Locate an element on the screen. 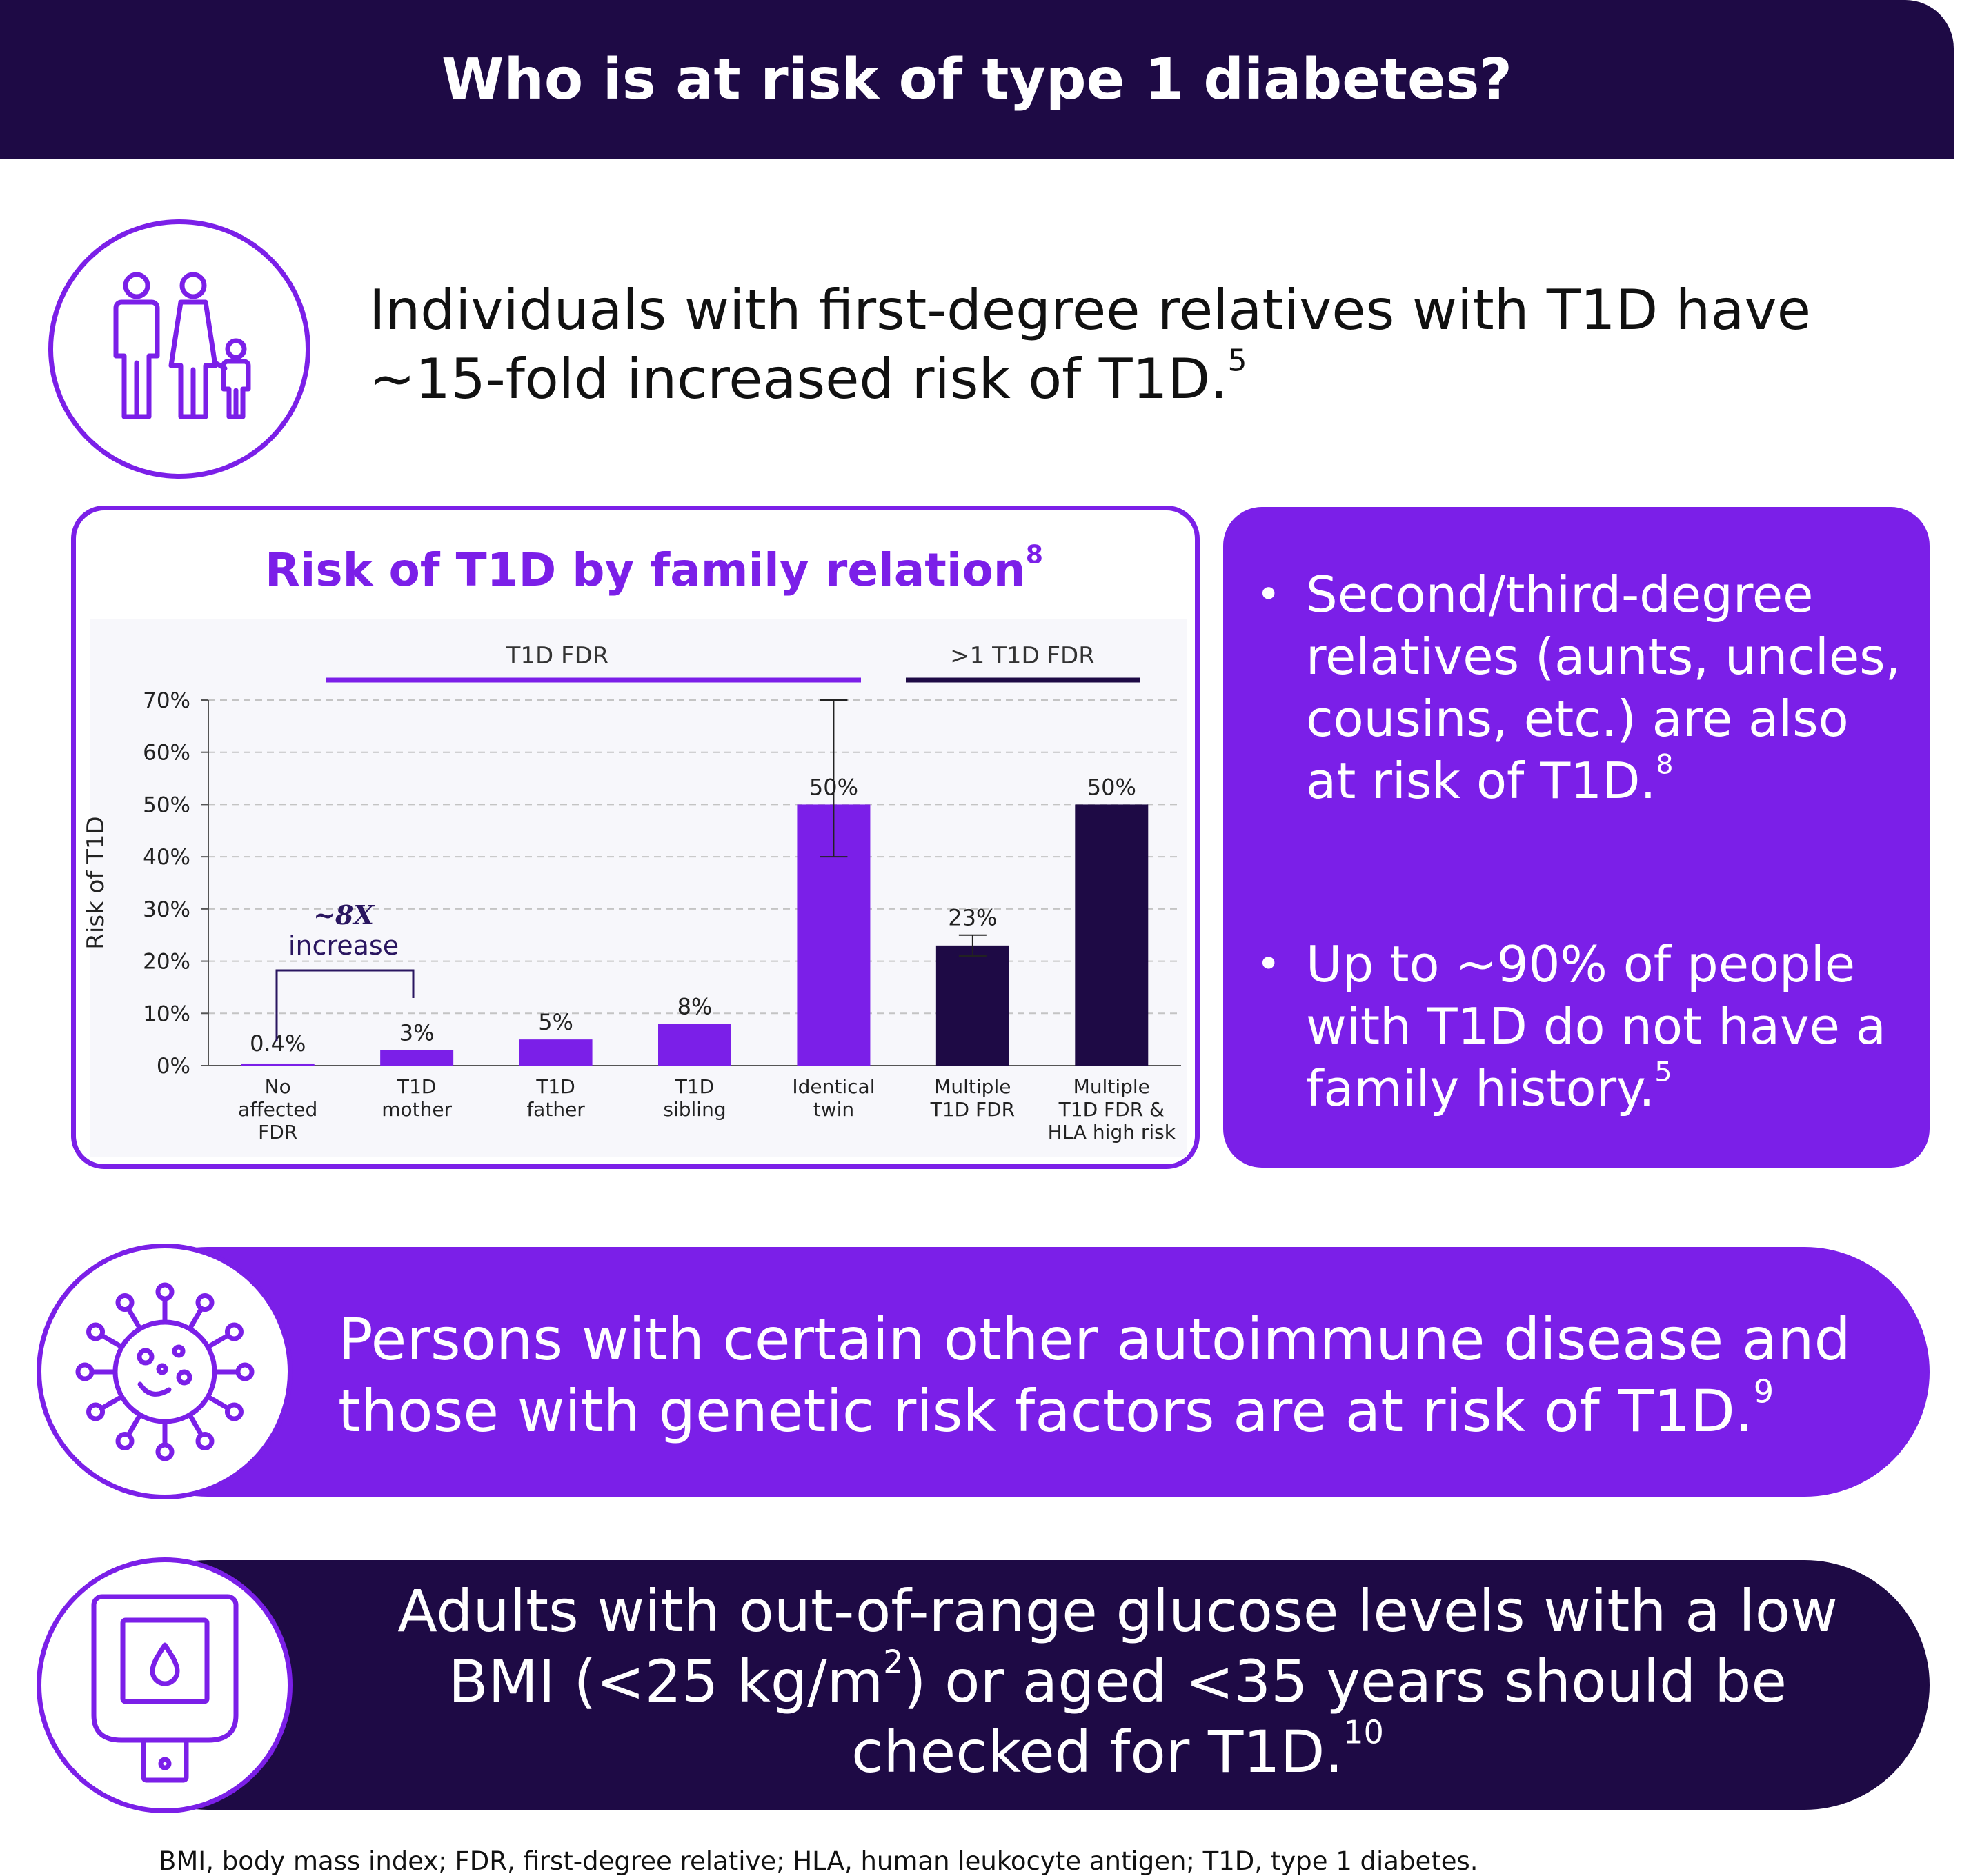 The image size is (1971, 1876). glucose-ref: 10 is located at coordinates (1363, 1732).